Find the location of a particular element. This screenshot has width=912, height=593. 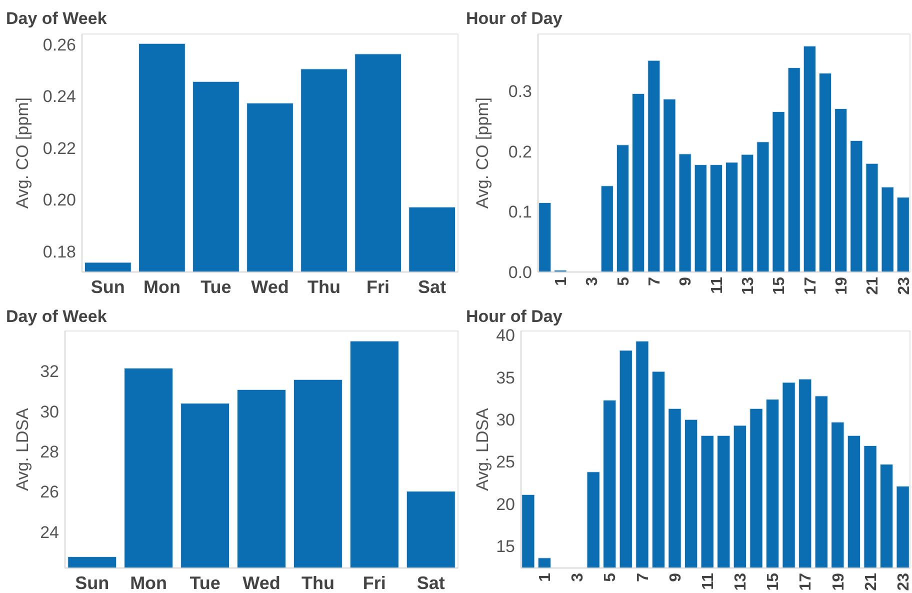

y-tick-label: 32 is located at coordinates (49, 372).